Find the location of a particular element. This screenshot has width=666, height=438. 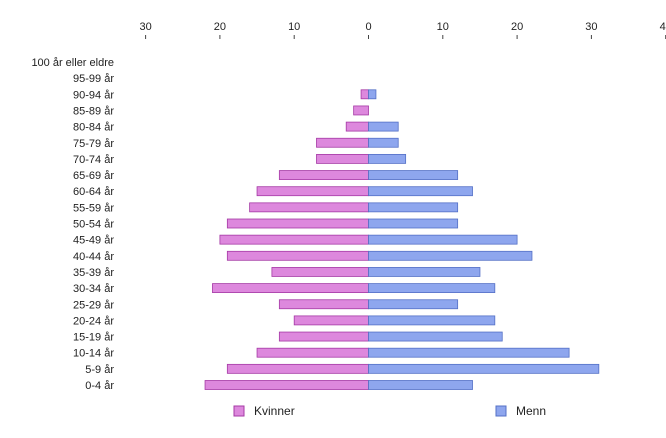

category-label: 0-4 år is located at coordinates (99, 386).